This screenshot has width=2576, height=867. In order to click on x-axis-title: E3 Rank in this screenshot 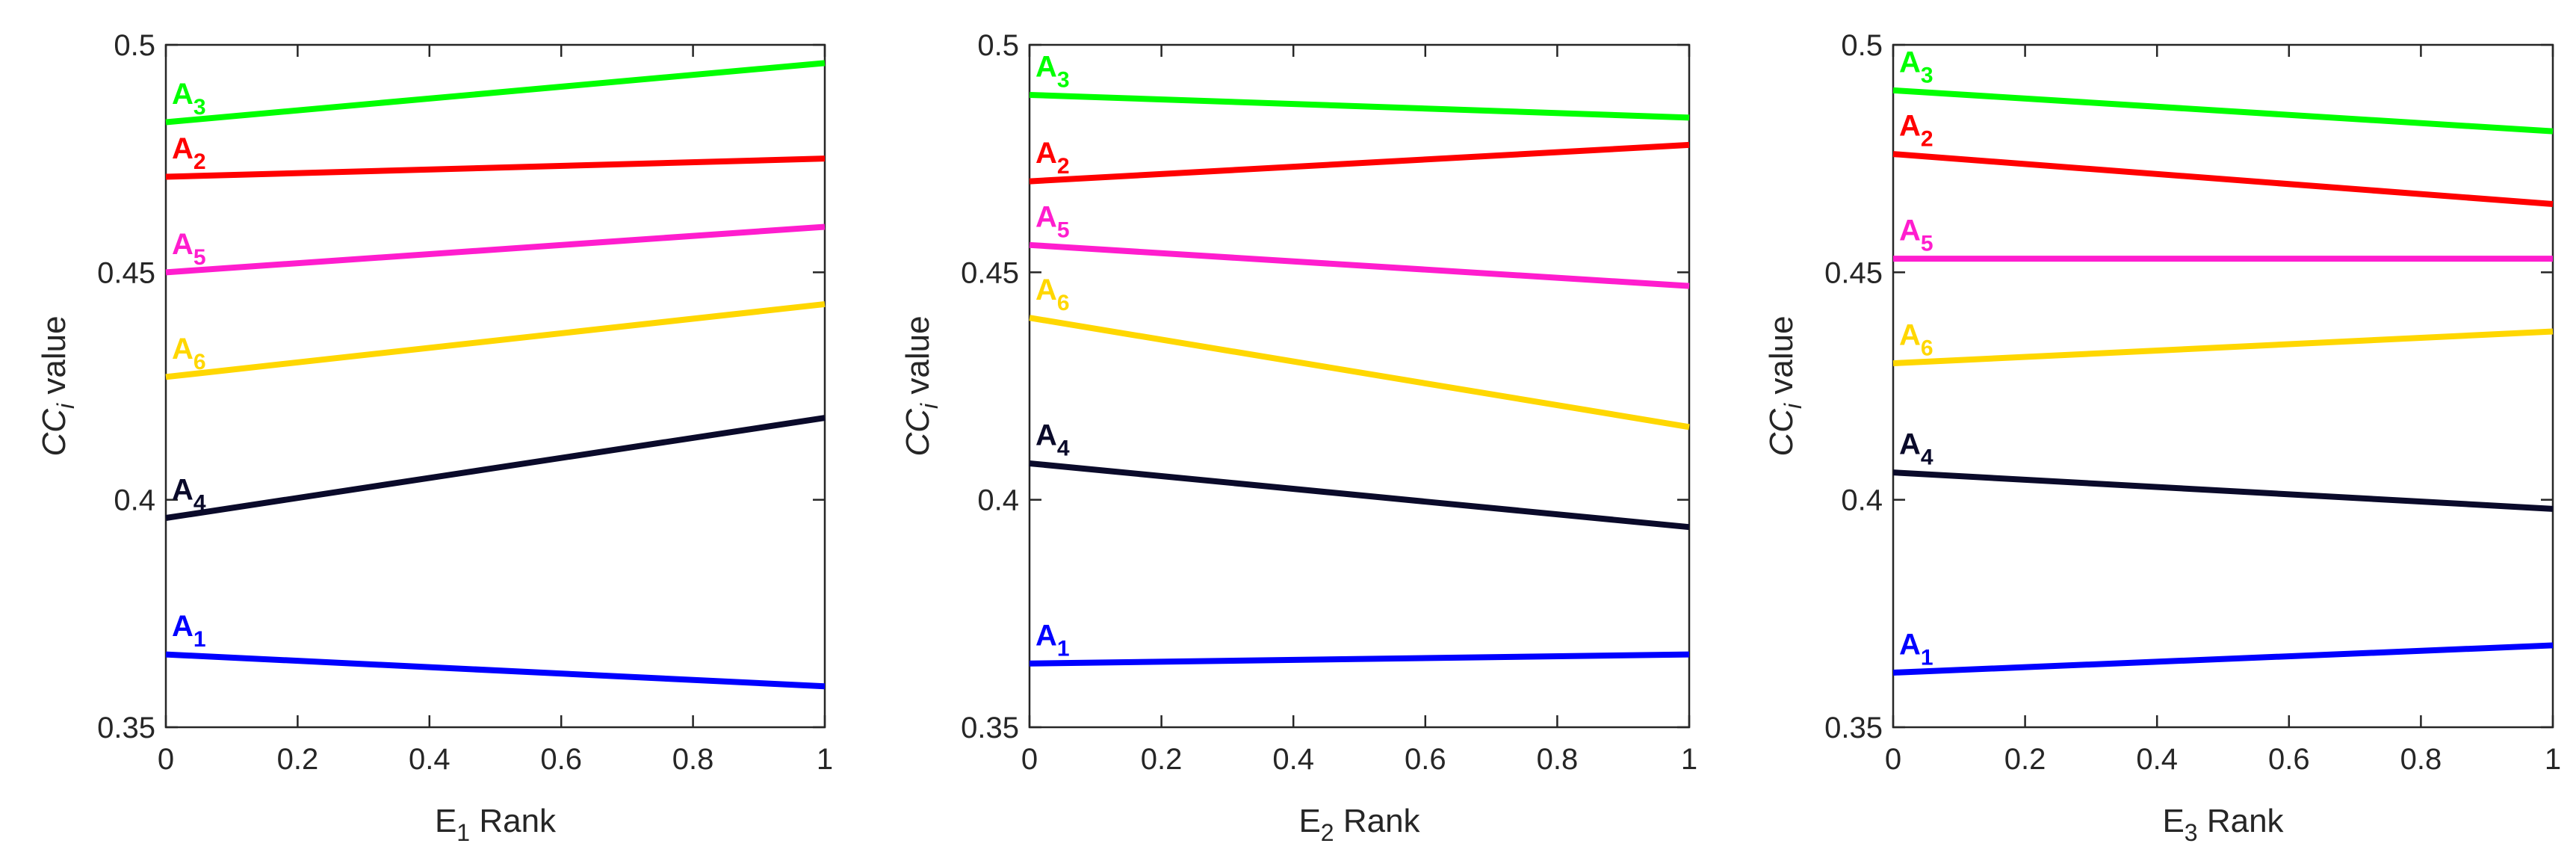, I will do `click(2223, 824)`.